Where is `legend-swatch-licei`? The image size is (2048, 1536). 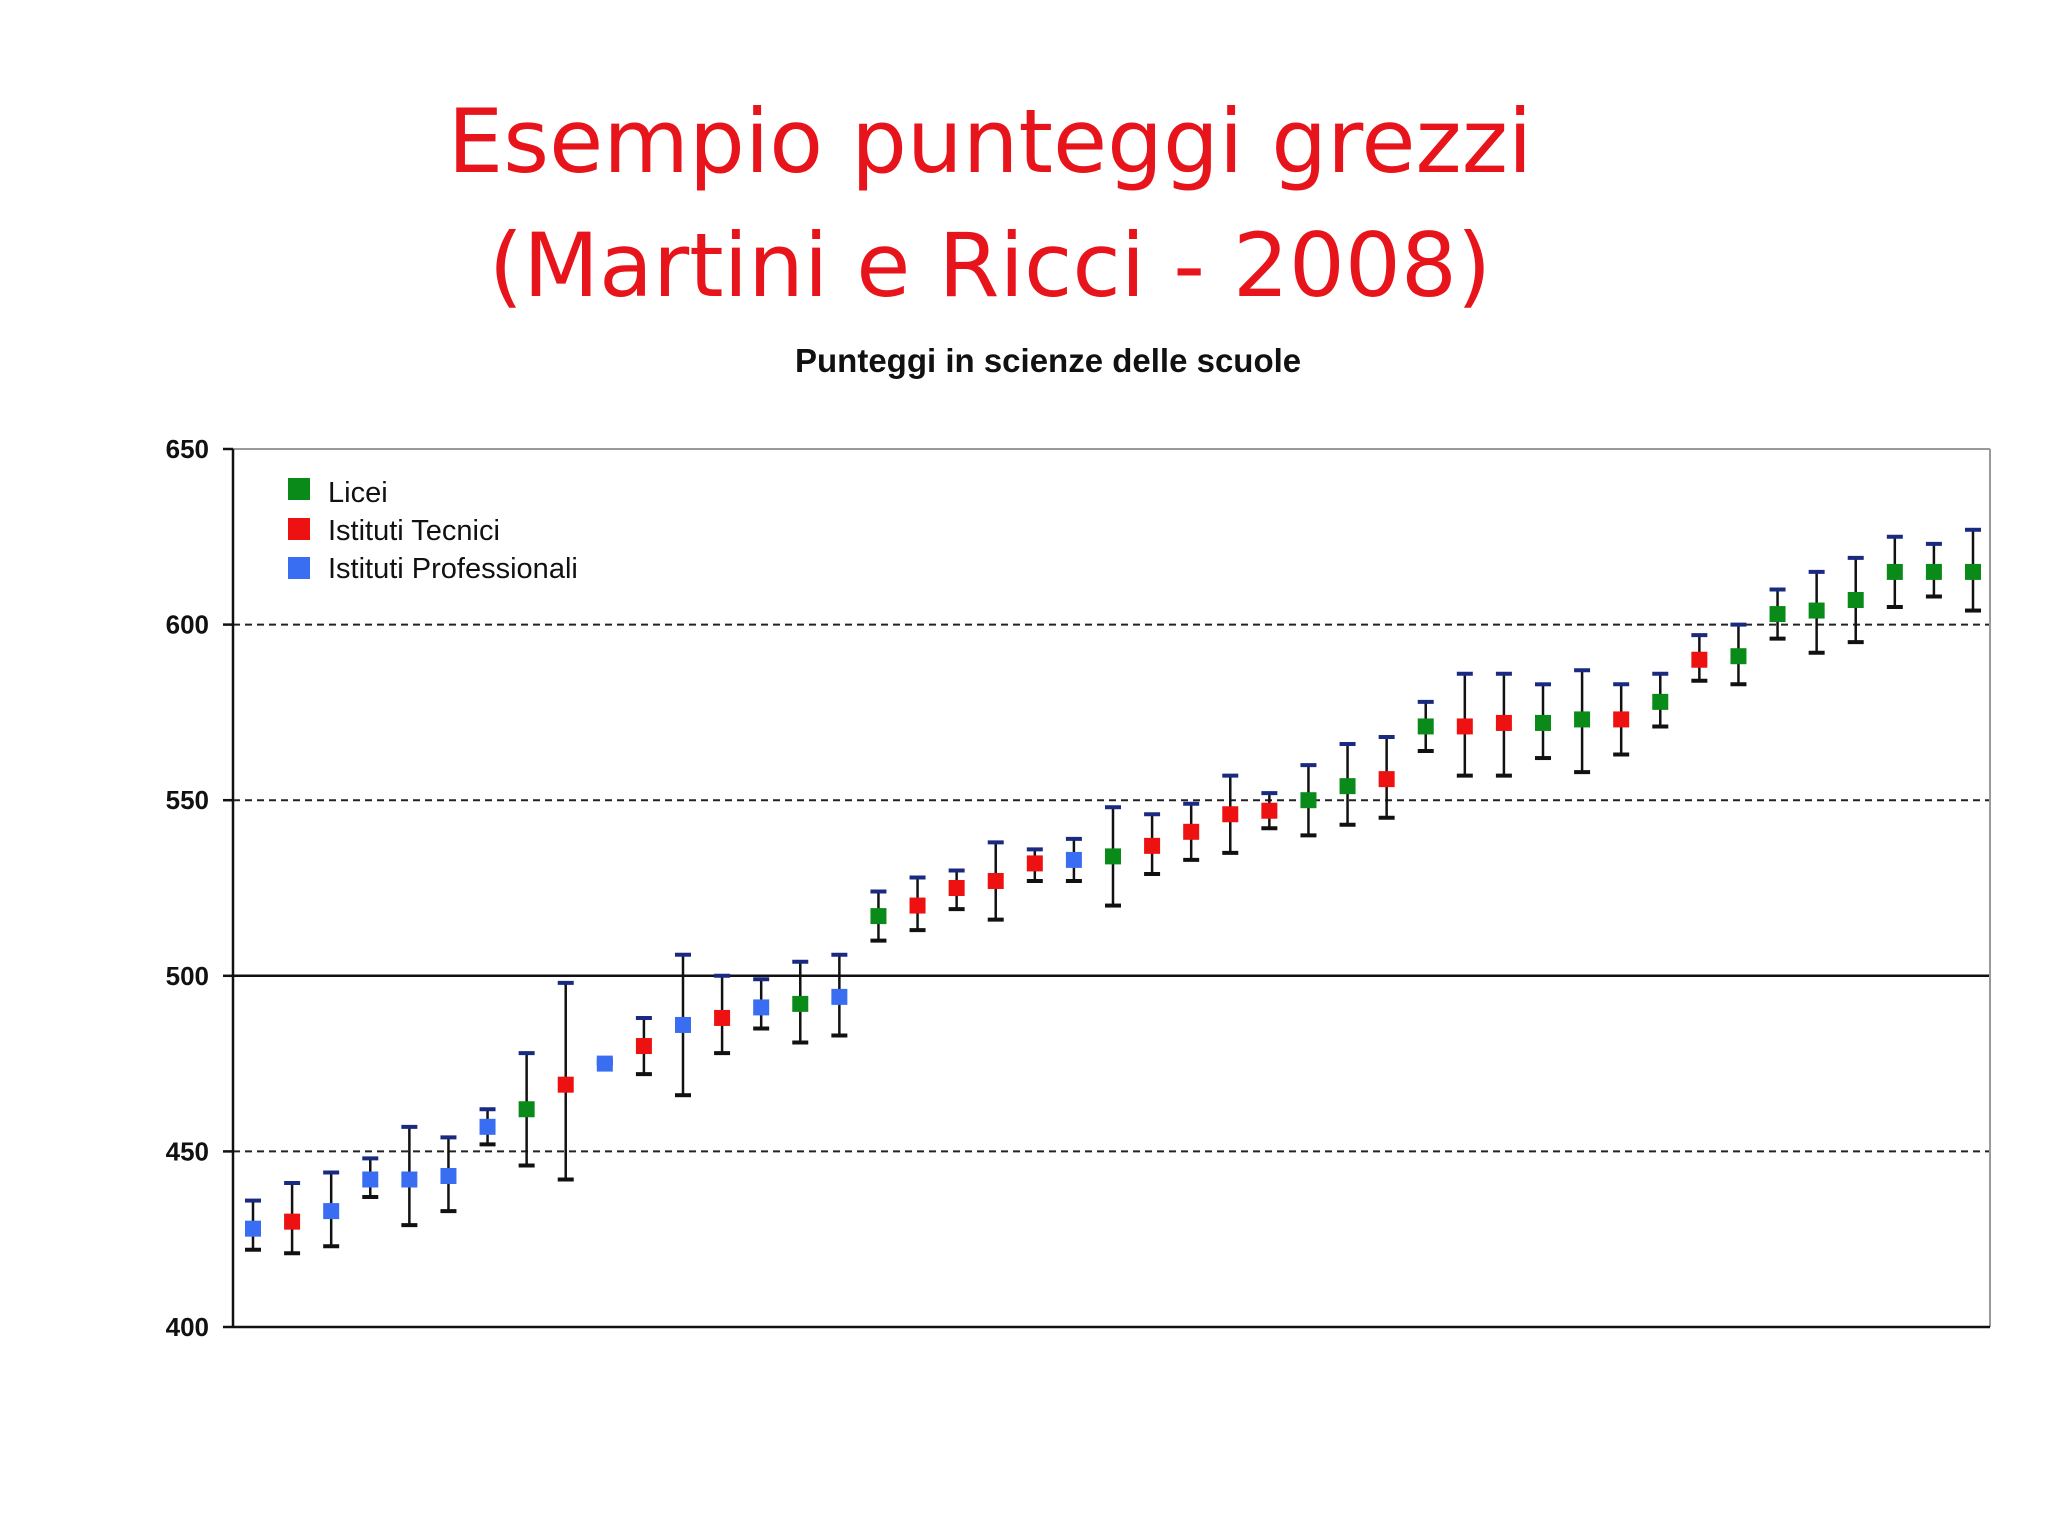
legend-swatch-licei is located at coordinates (299, 489).